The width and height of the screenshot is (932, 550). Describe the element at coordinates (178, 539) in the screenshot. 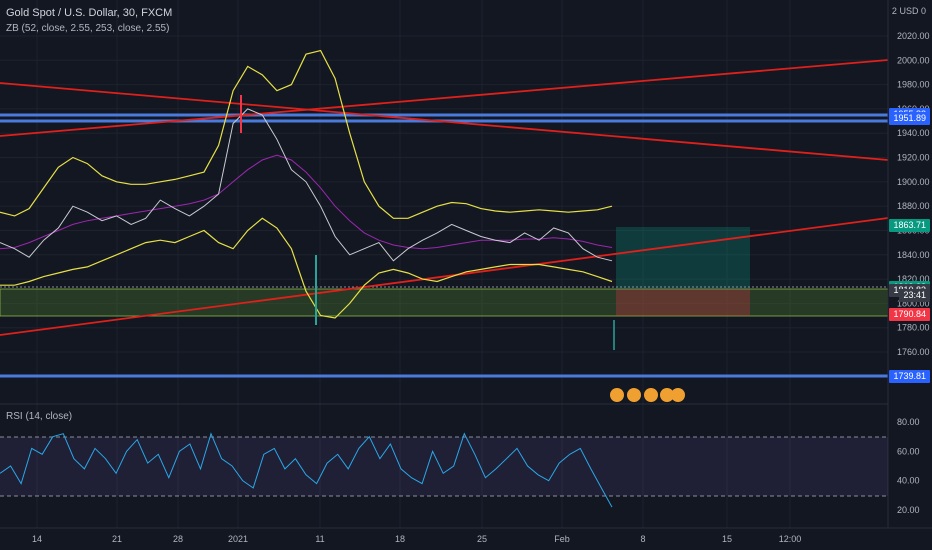

I see `time-tick-label: 28` at that location.